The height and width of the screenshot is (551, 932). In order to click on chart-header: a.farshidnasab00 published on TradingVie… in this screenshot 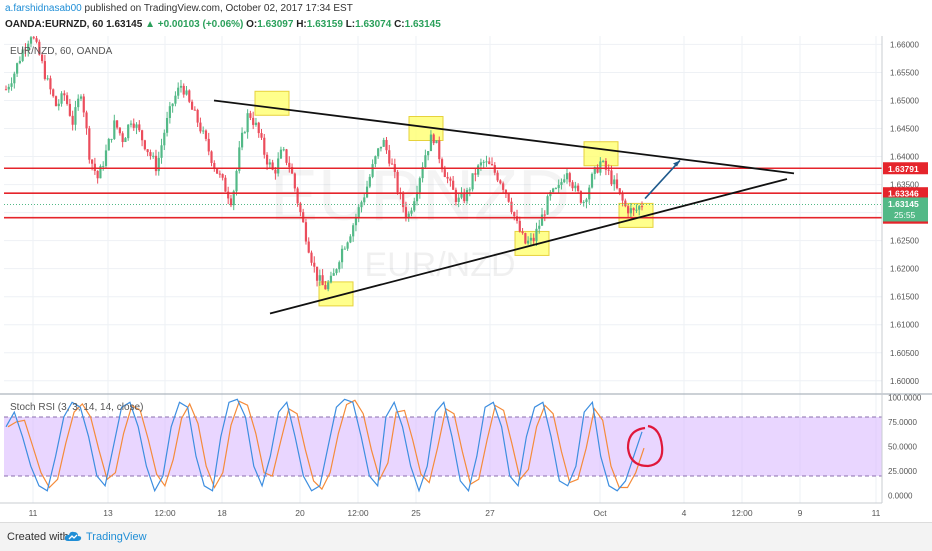, I will do `click(466, 18)`.